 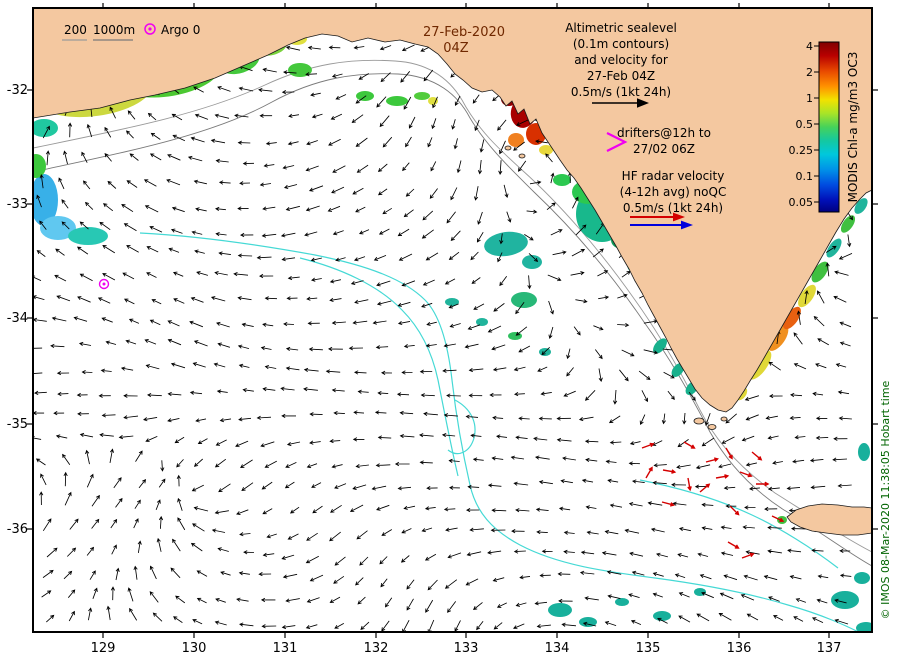 I want to click on colorbar: 4 2 1 0.5 0.25 0.1 0.05 MODIS Chl-a mg/m3 OC3, so click(x=824, y=126).